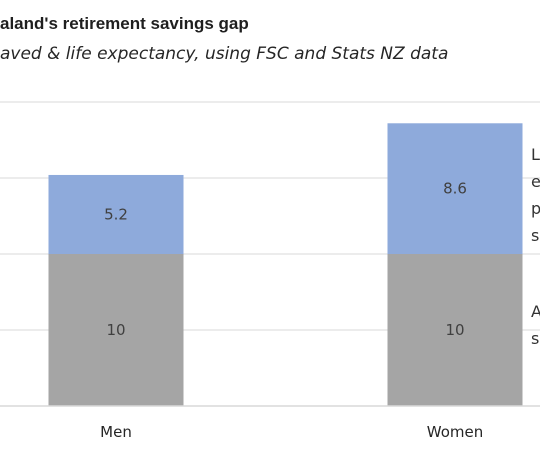  I want to click on legend-bottom-line-1: A, so click(535, 311).